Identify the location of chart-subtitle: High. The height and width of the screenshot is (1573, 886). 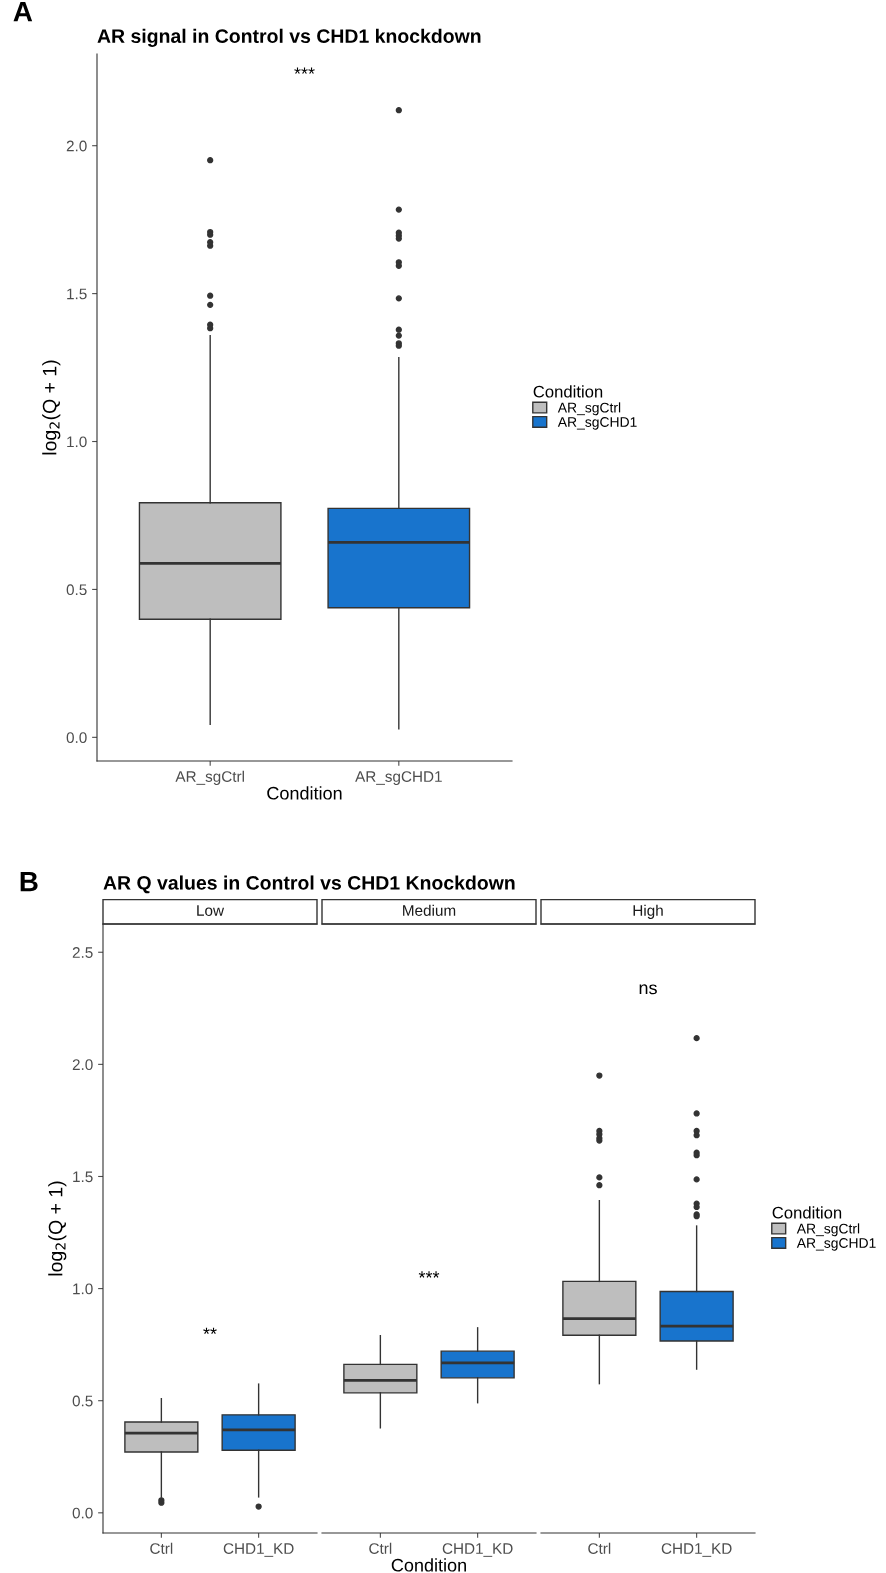
(648, 911).